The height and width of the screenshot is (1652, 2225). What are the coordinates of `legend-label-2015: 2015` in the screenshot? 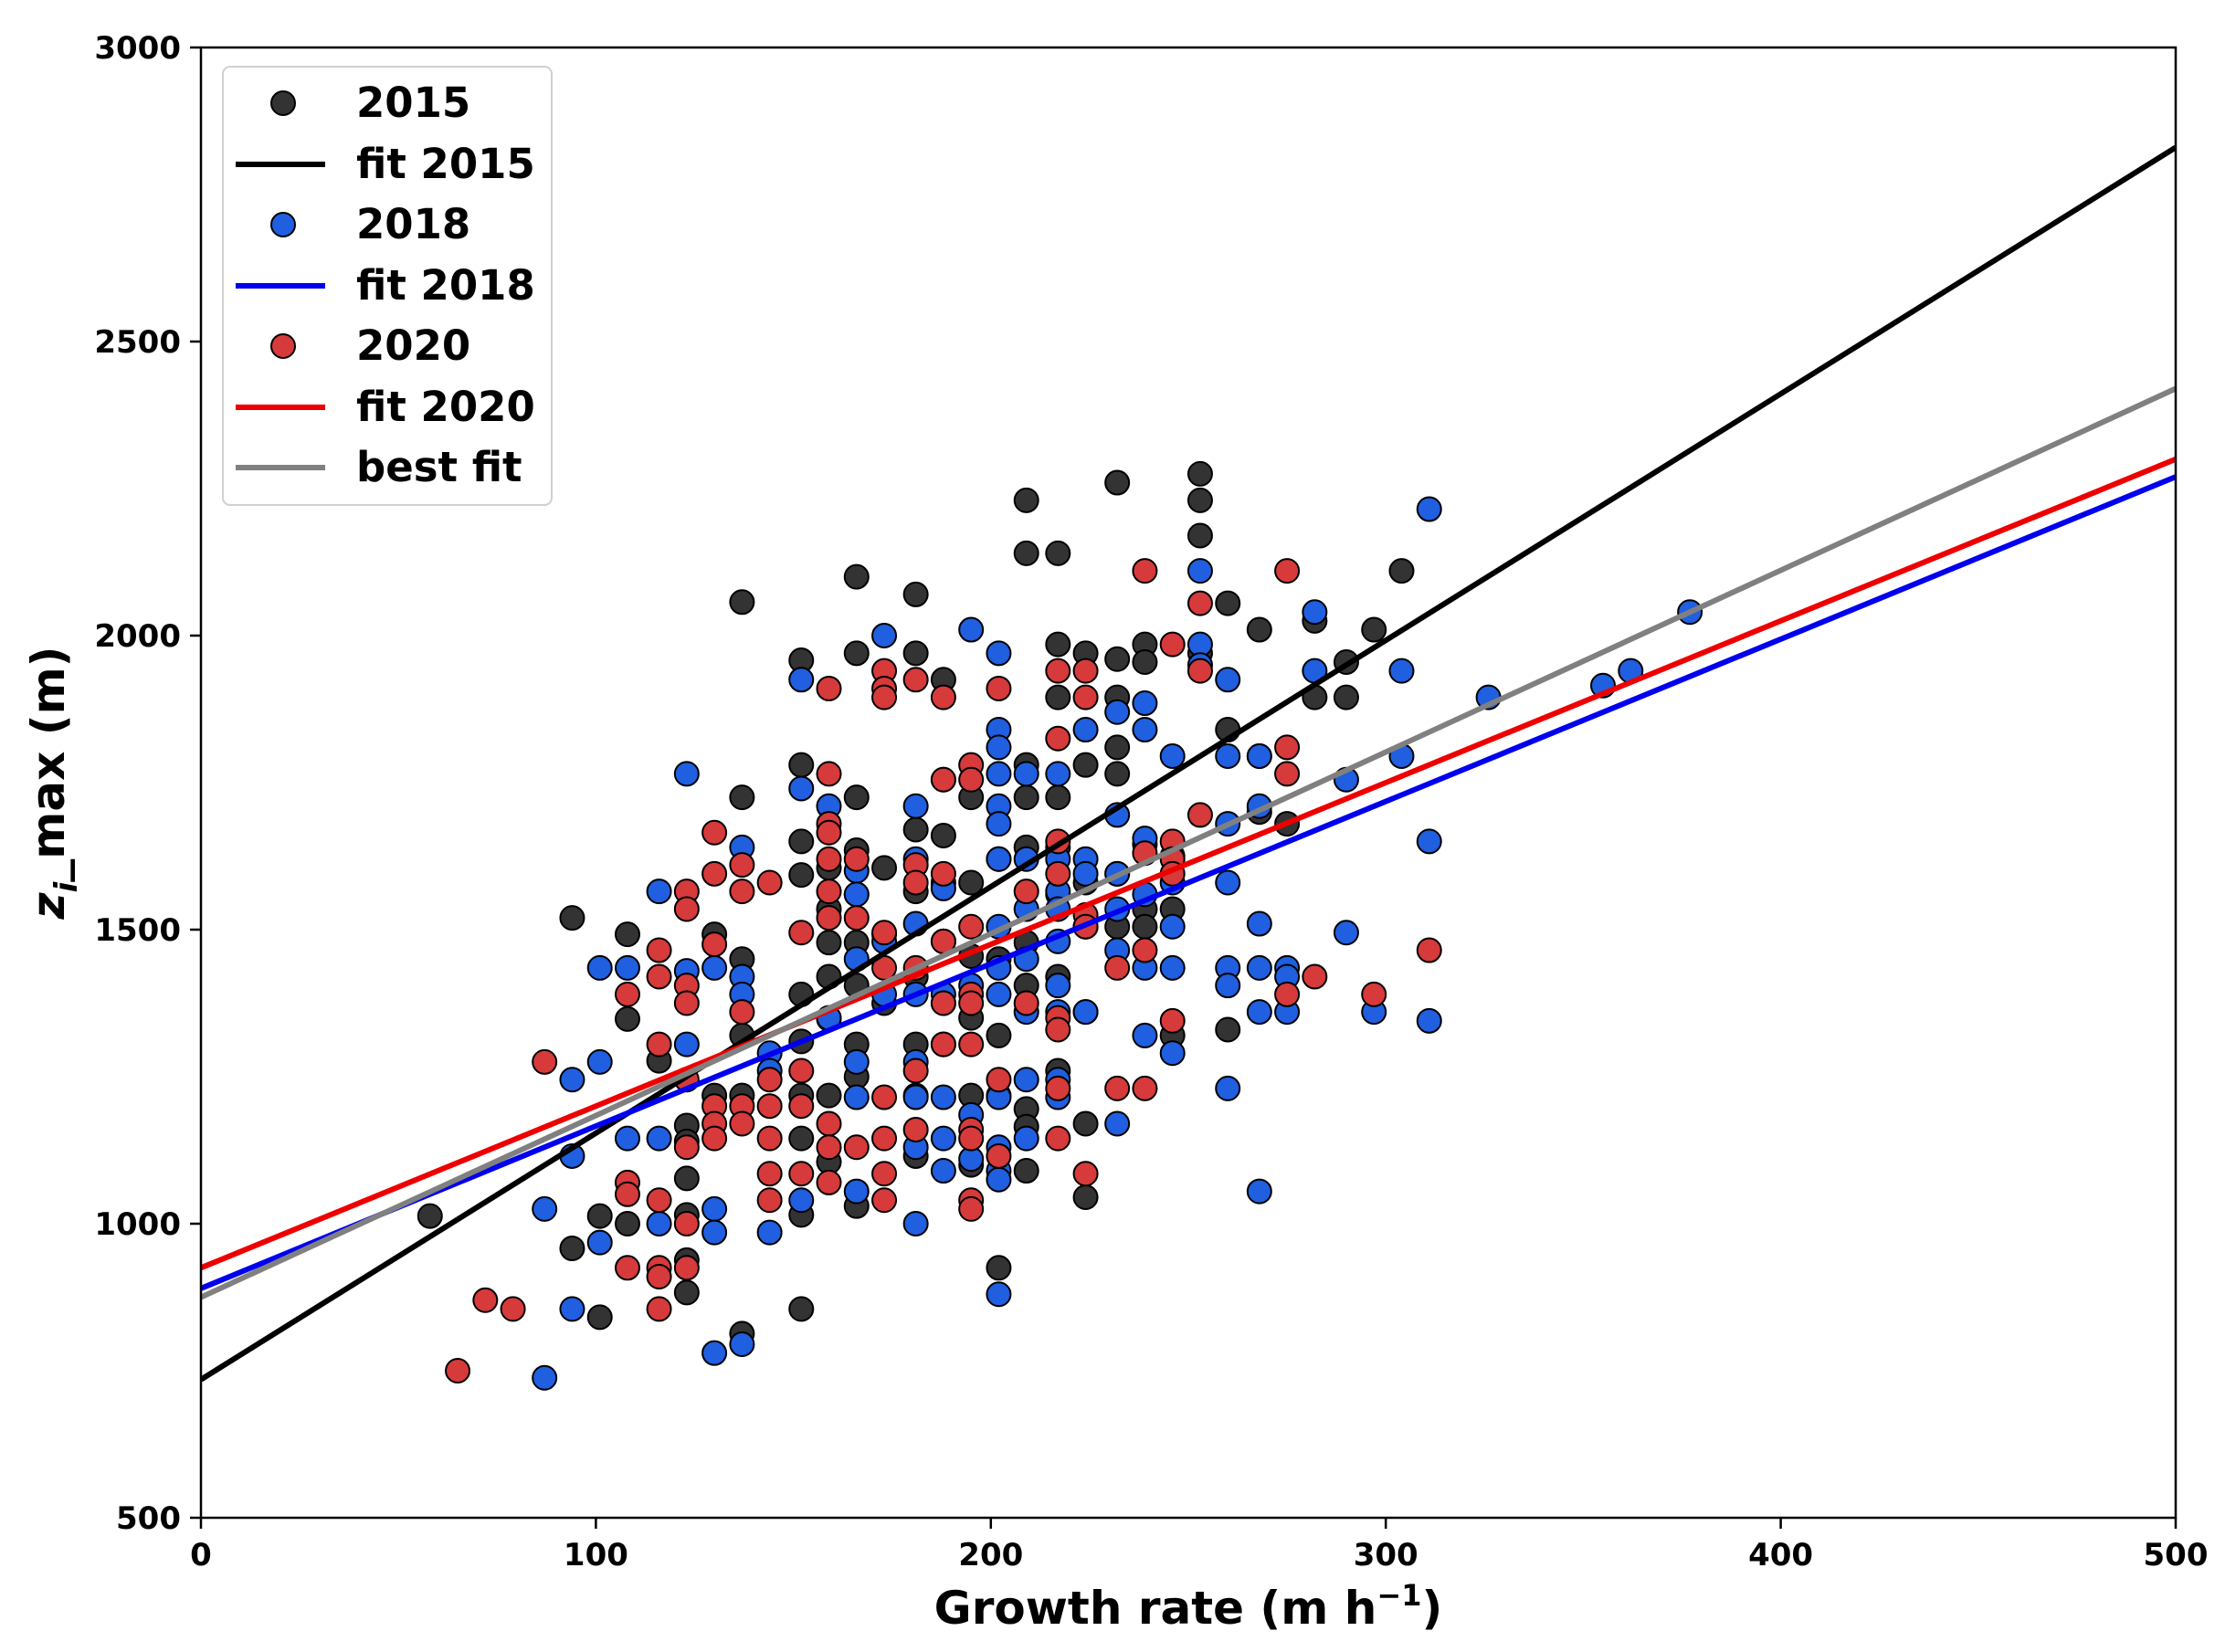 It's located at (413, 103).